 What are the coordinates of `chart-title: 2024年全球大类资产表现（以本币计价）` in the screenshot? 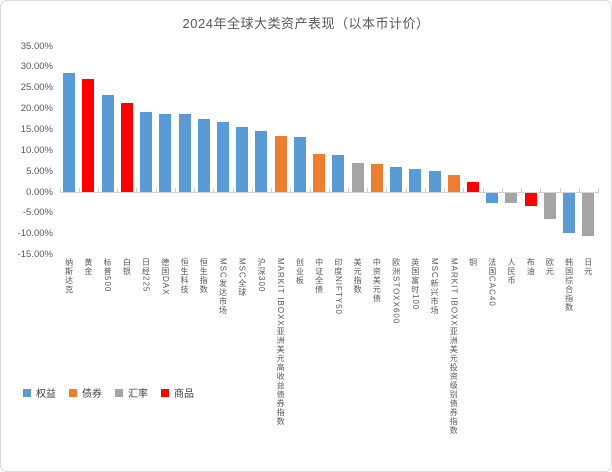 It's located at (306, 23).